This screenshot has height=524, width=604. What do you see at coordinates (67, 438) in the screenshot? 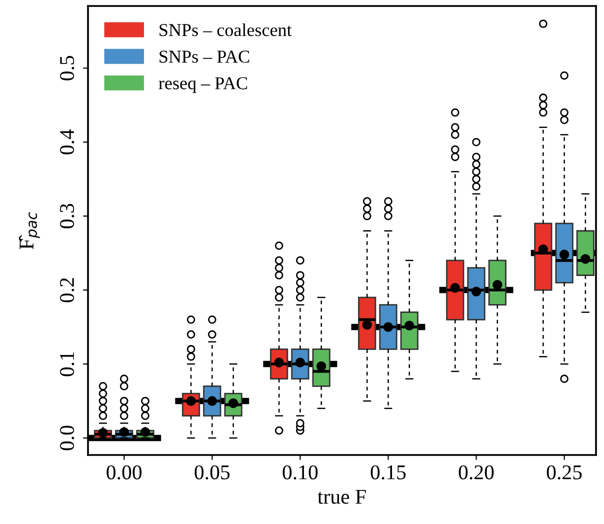
I see `y-tick-label: 0.0` at bounding box center [67, 438].